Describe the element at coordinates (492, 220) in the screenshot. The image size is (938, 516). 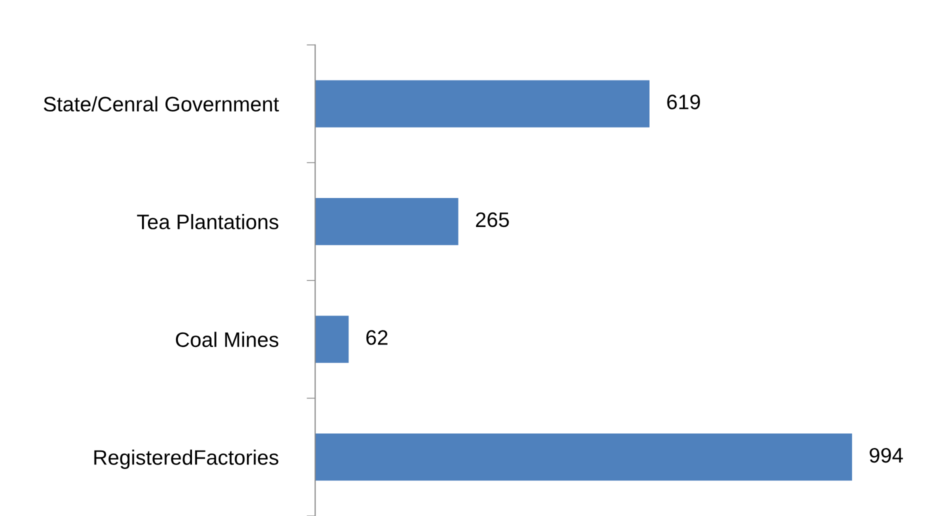
I see `data-label: 265` at that location.